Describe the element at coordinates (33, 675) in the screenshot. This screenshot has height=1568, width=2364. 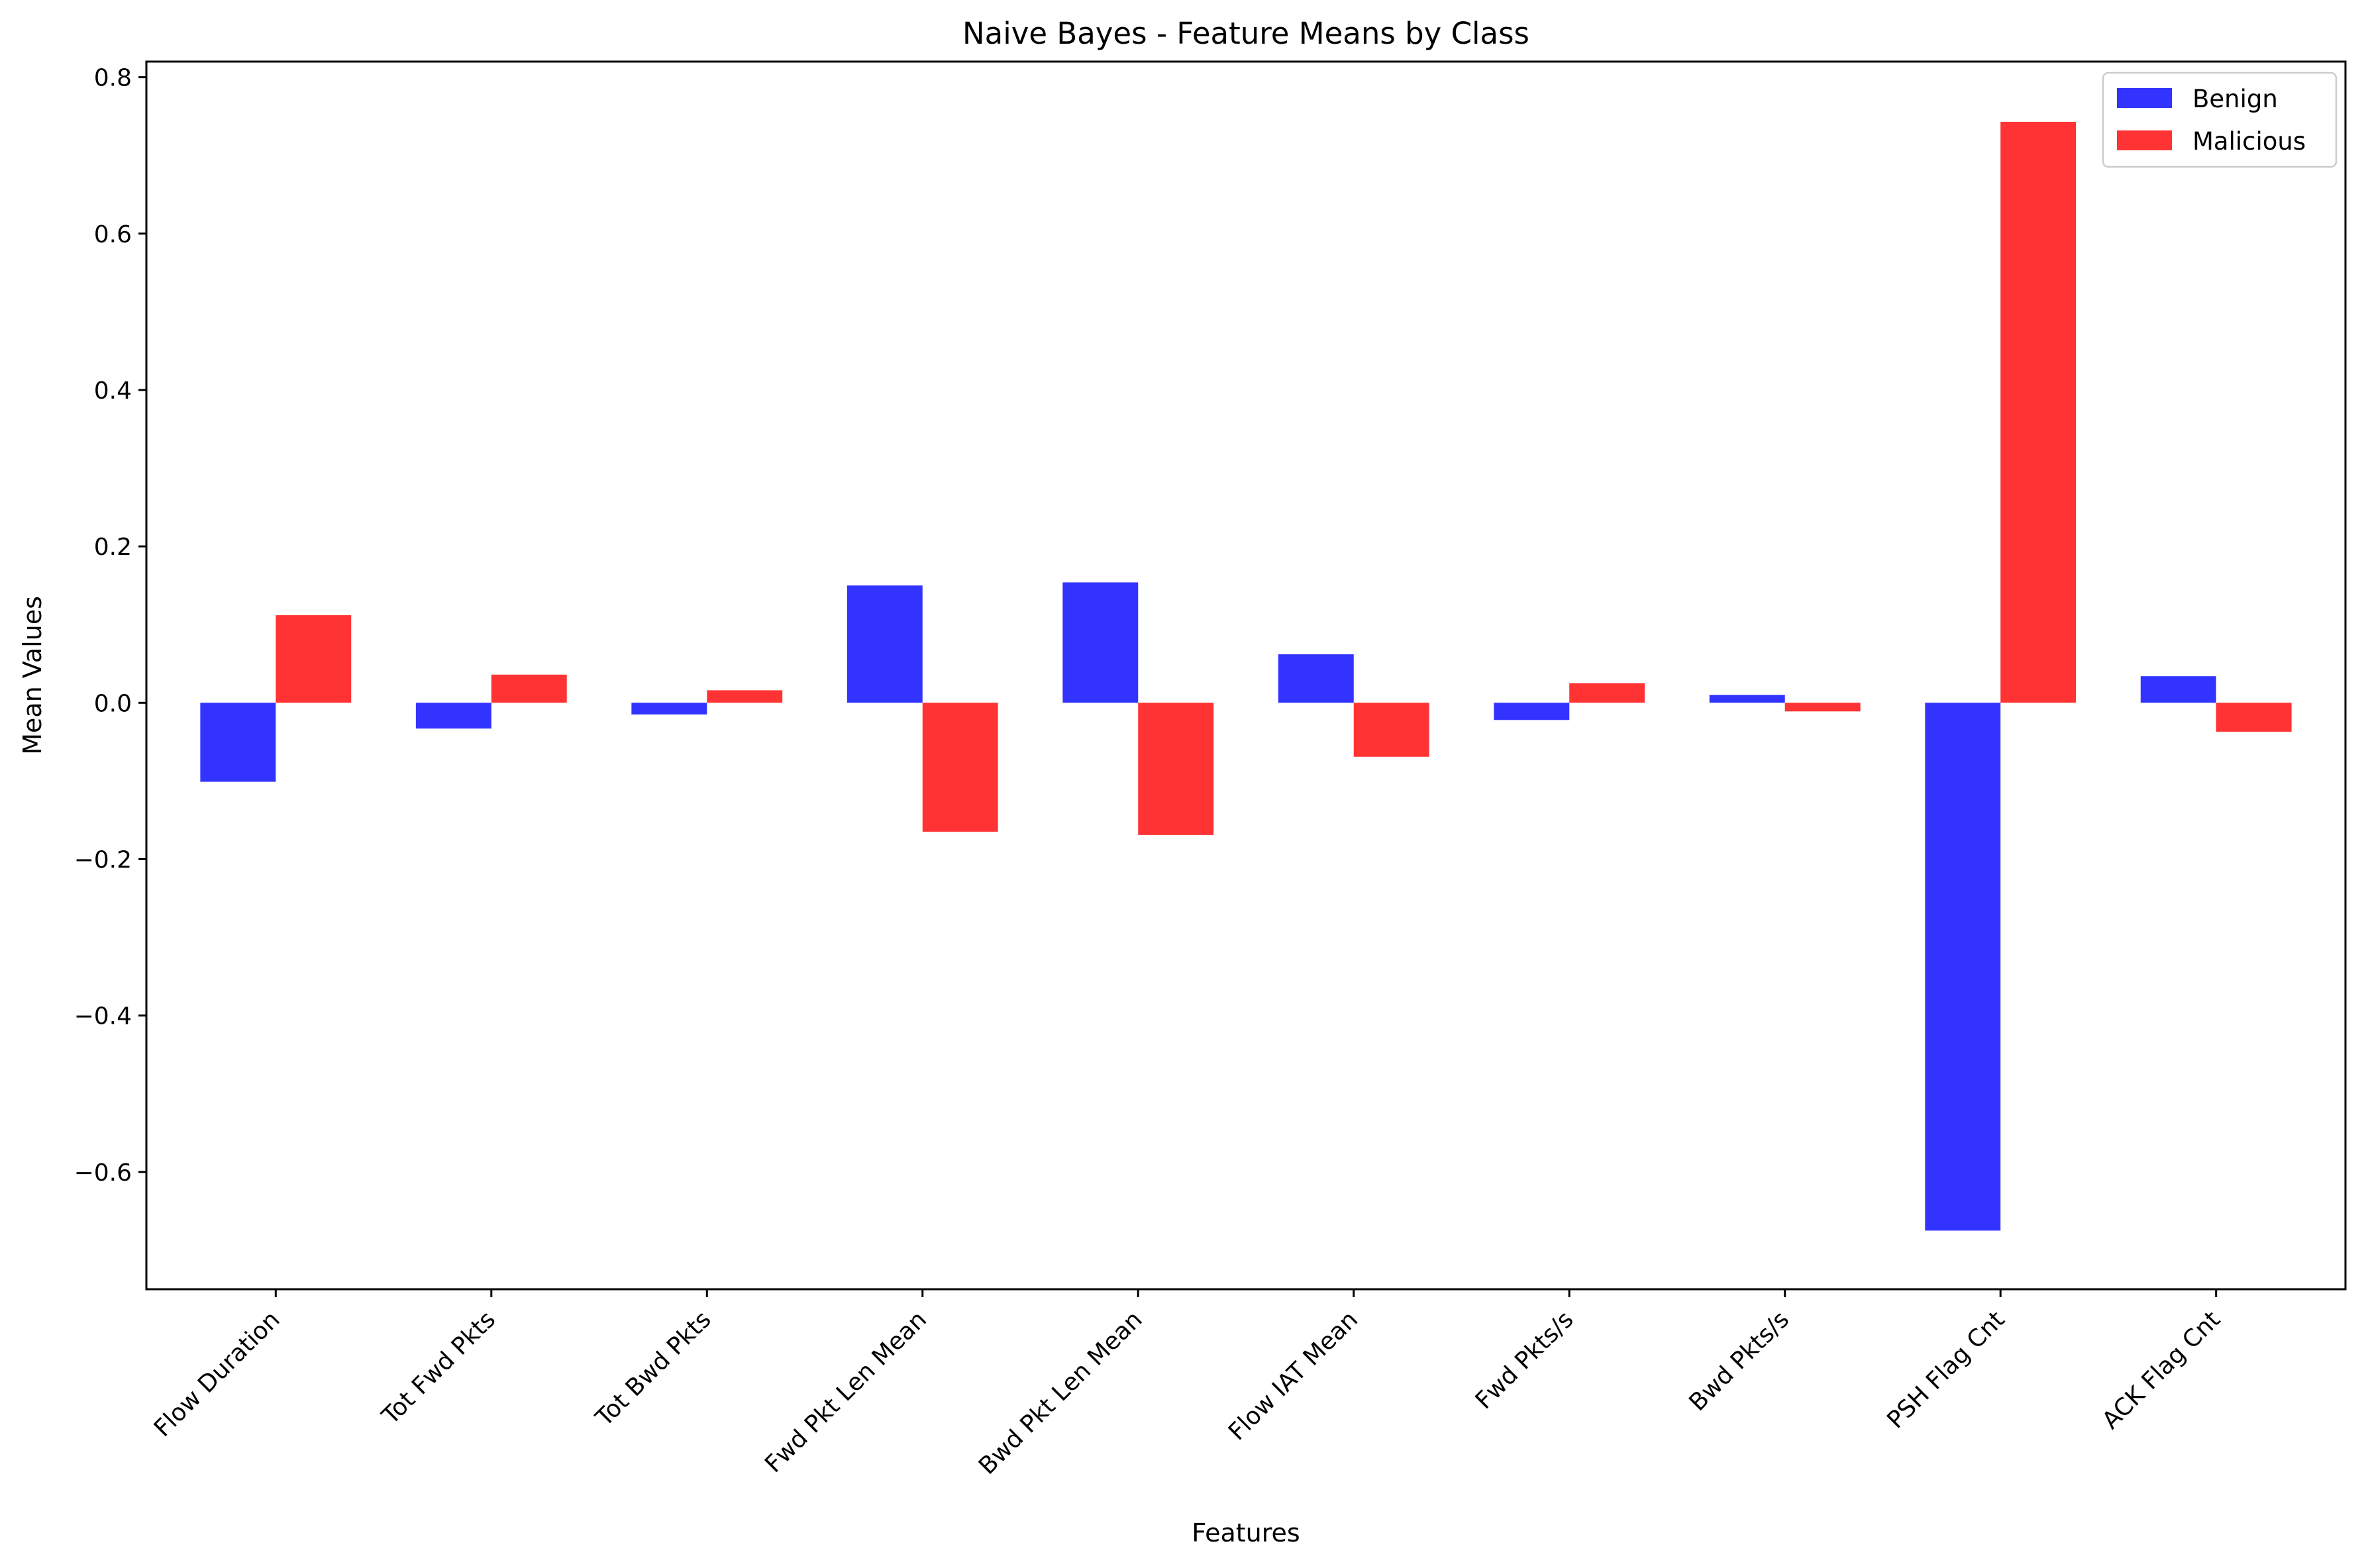
I see `y-axis-label: Mean Values` at that location.